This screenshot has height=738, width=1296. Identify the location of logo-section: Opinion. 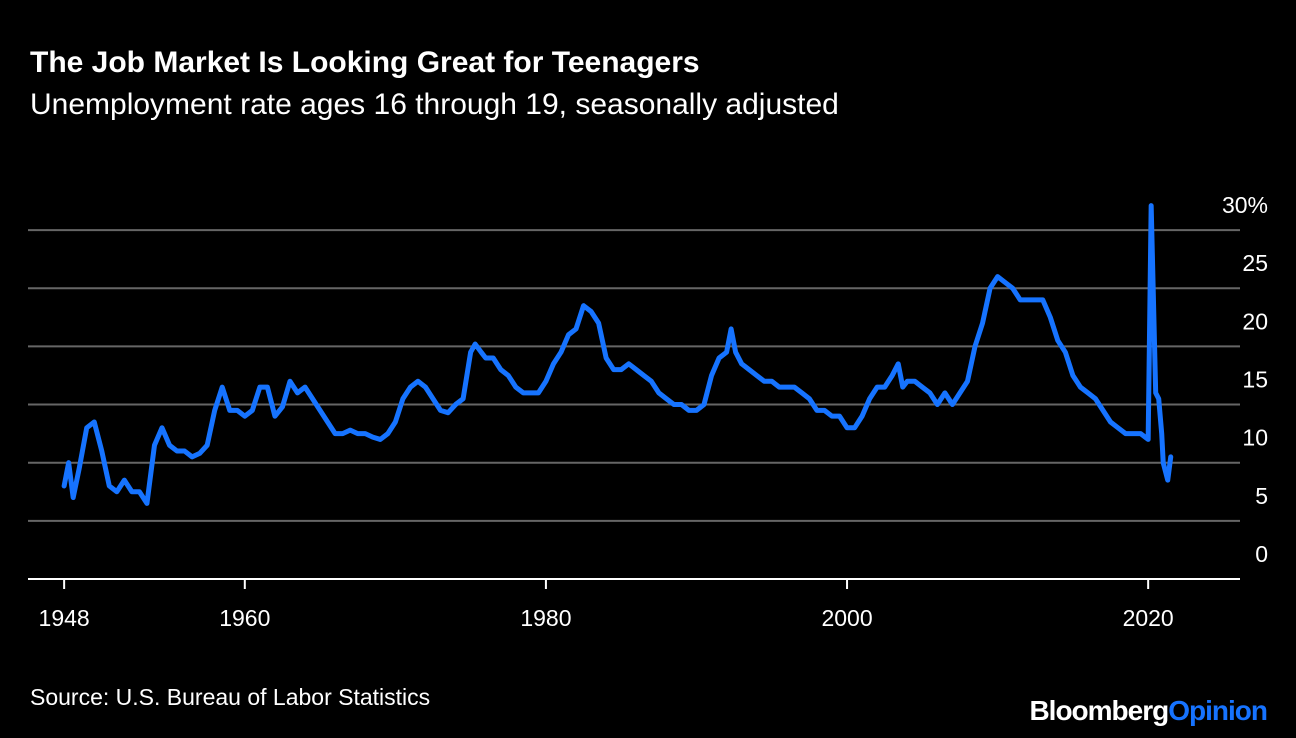
(1217, 710).